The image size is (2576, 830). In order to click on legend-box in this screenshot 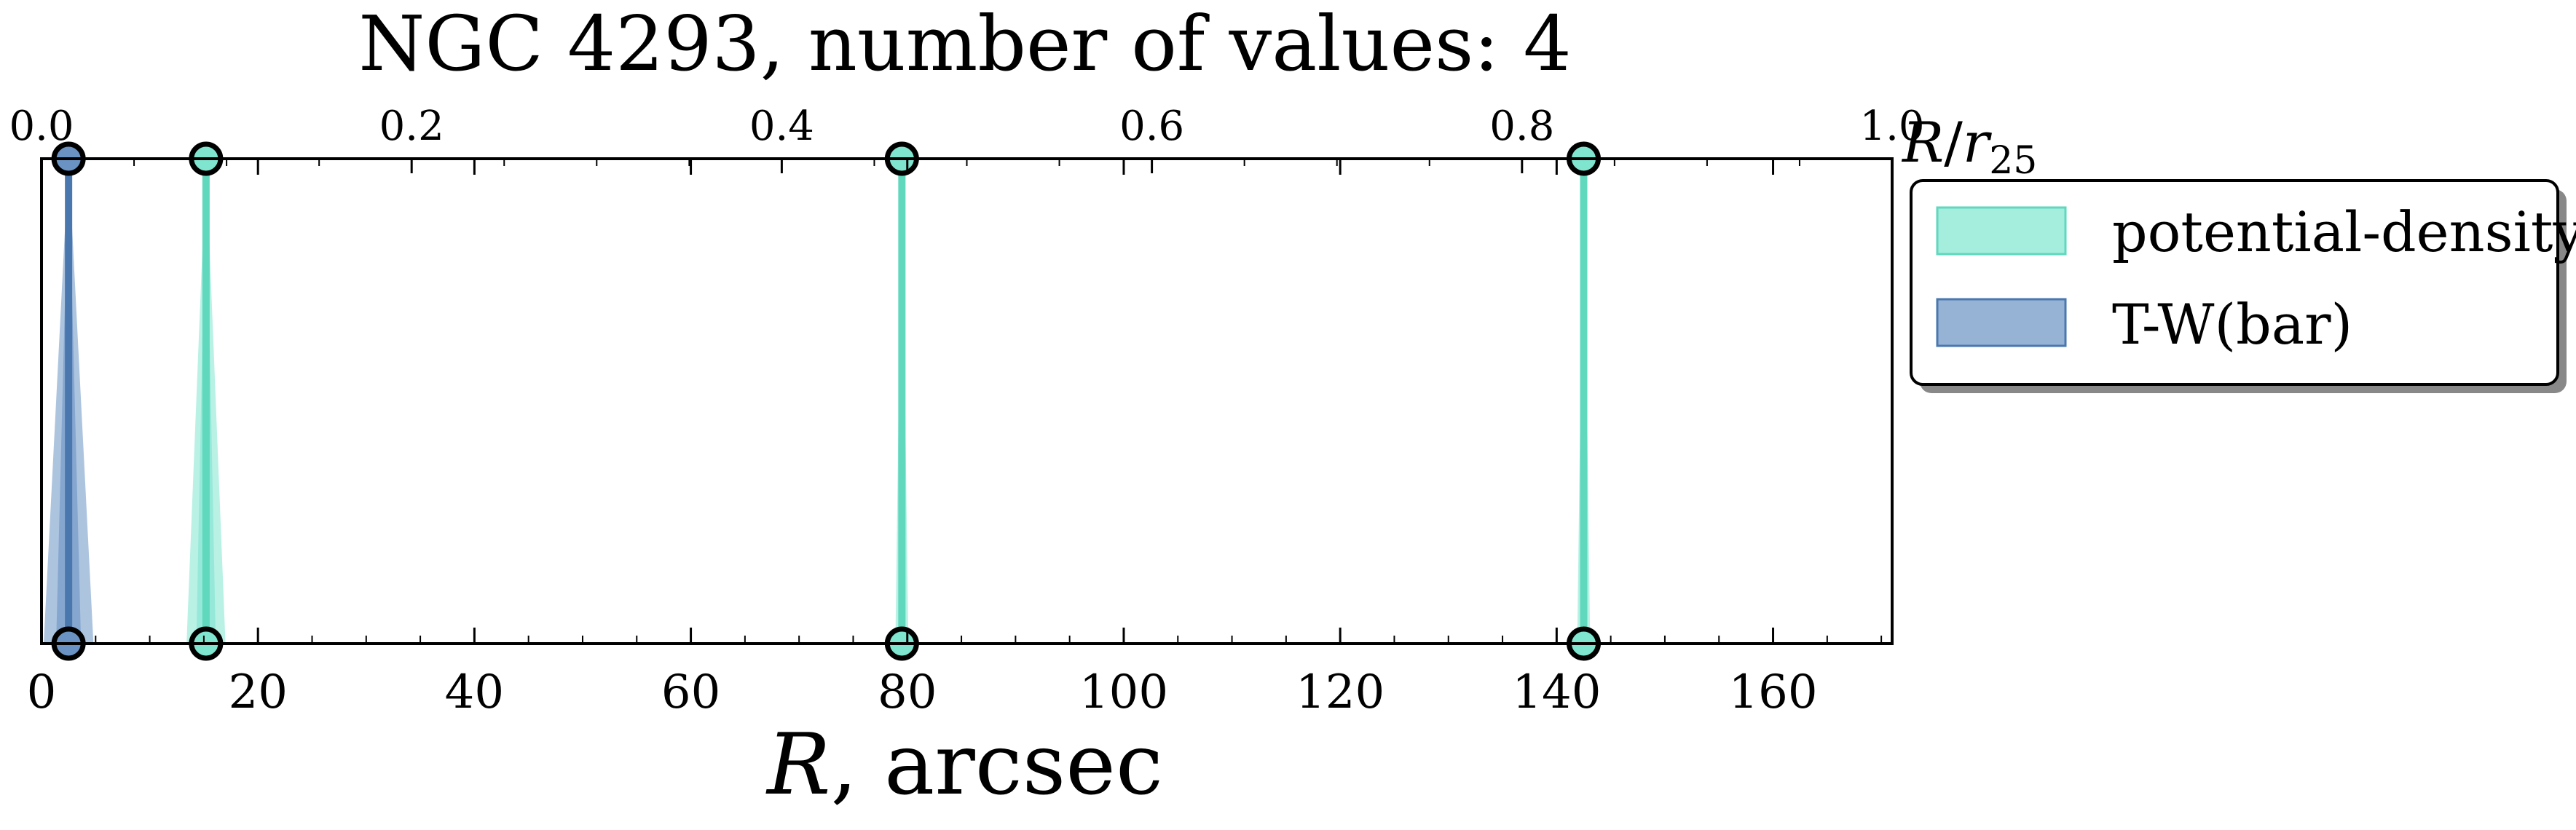, I will do `click(2234, 282)`.